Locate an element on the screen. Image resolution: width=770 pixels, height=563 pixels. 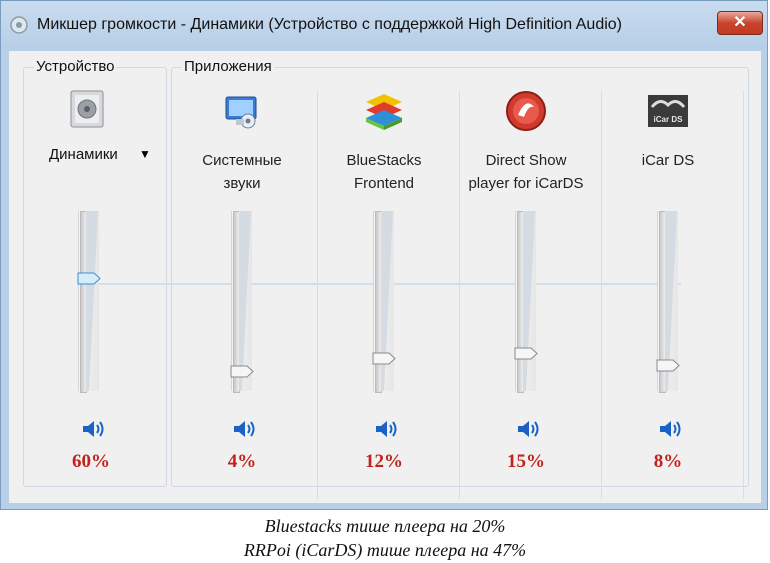
app-volume-percent: 4% is located at coordinates (242, 461).